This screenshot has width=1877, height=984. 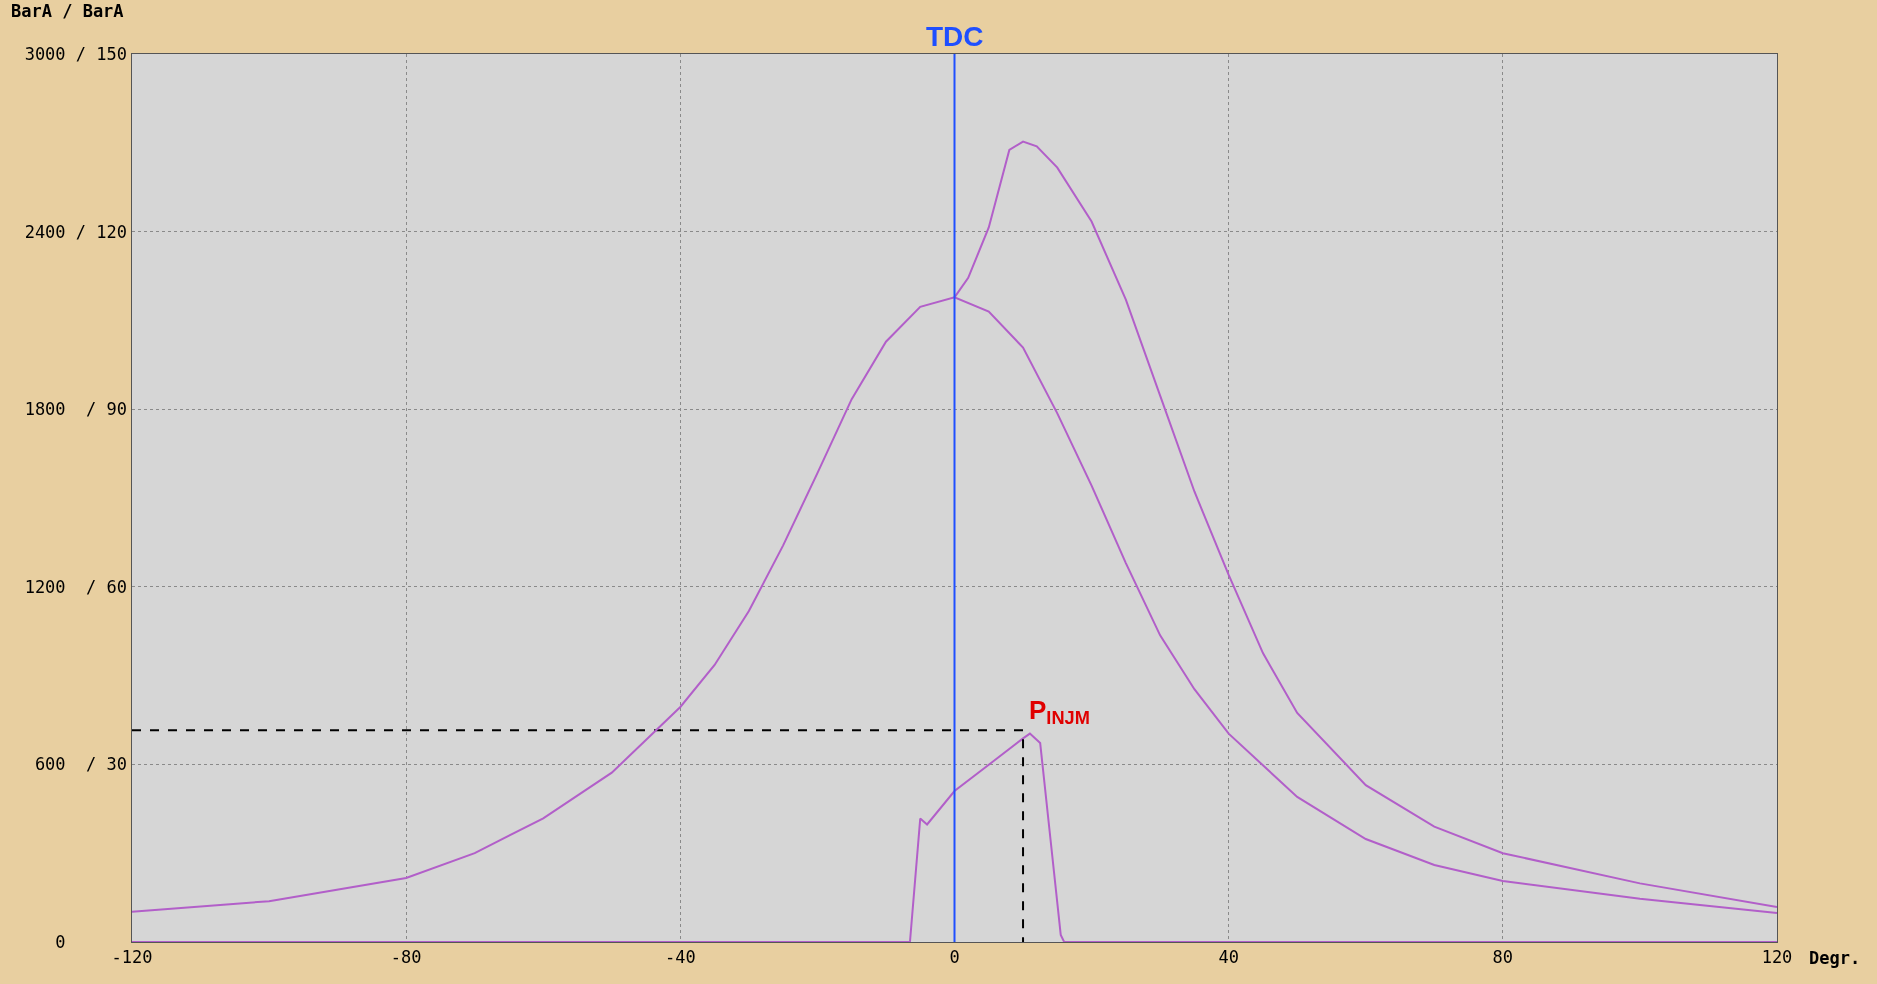 What do you see at coordinates (50, 764) in the screenshot?
I see `y-tick-label: 600` at bounding box center [50, 764].